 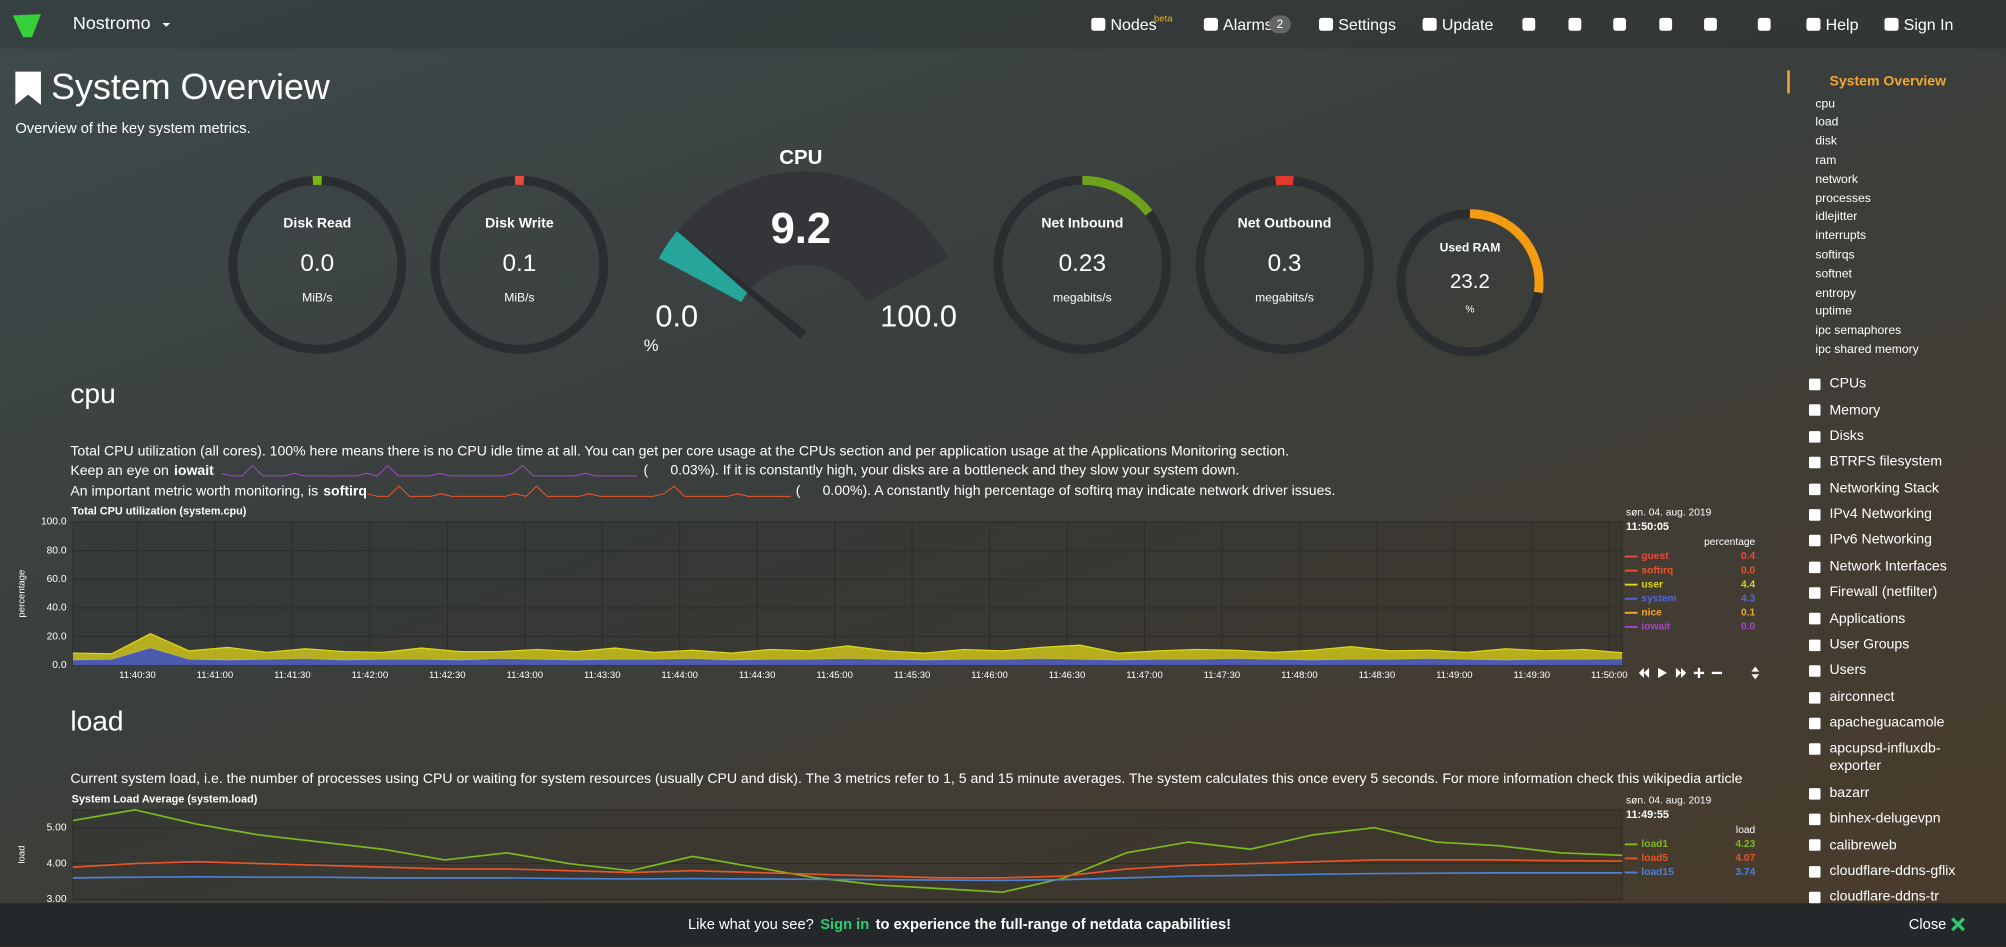 What do you see at coordinates (1890, 384) in the screenshot?
I see `sidebar-section: CPUs` at bounding box center [1890, 384].